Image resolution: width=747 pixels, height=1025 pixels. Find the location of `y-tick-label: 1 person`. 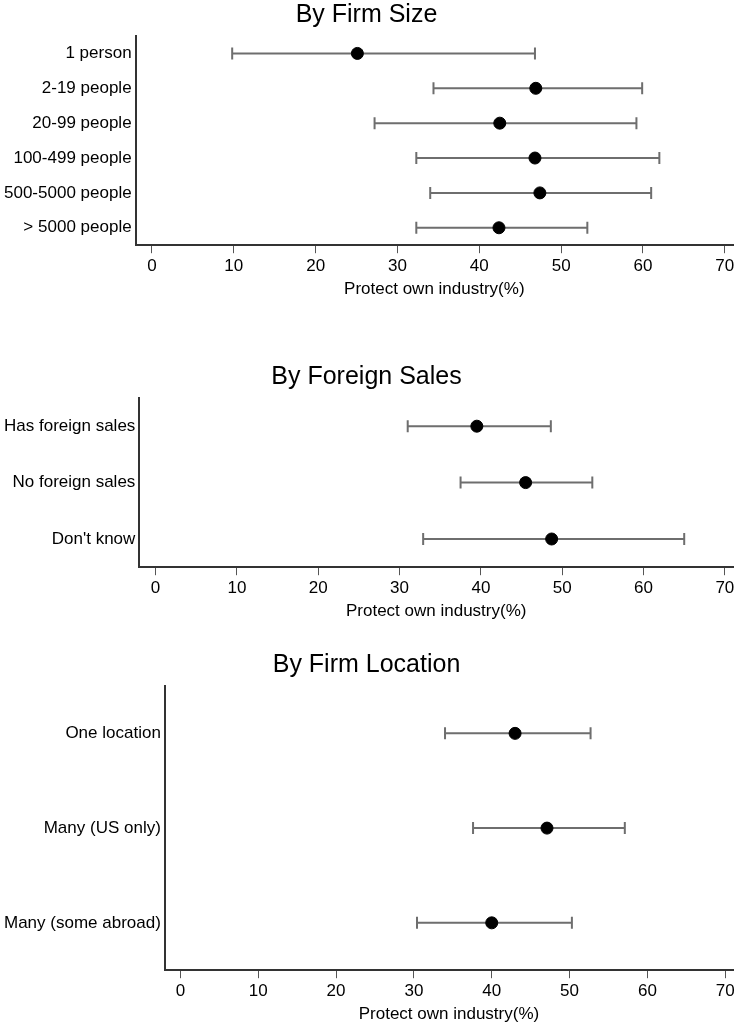

y-tick-label: 1 person is located at coordinates (98, 53).